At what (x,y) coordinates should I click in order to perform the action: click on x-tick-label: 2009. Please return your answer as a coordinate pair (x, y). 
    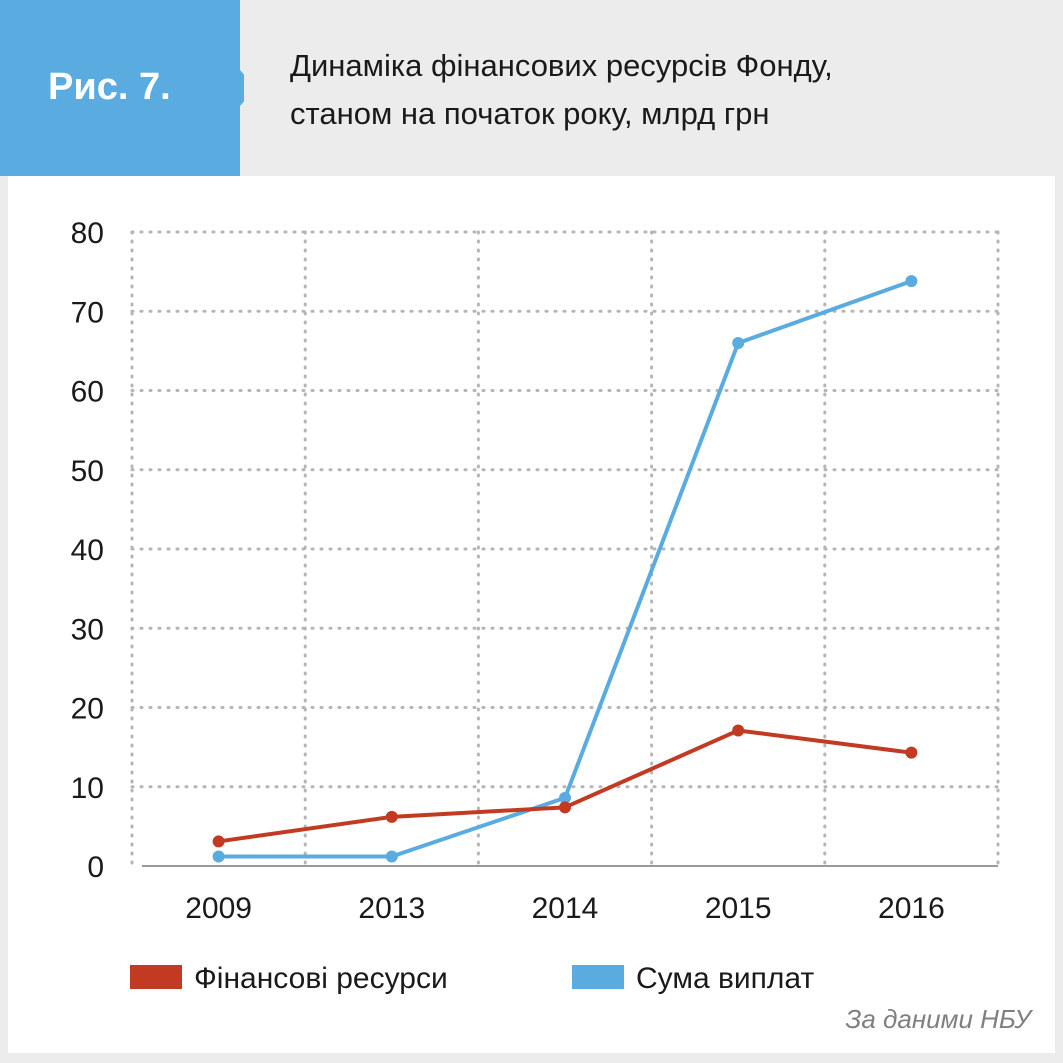
    Looking at the image, I should click on (218, 908).